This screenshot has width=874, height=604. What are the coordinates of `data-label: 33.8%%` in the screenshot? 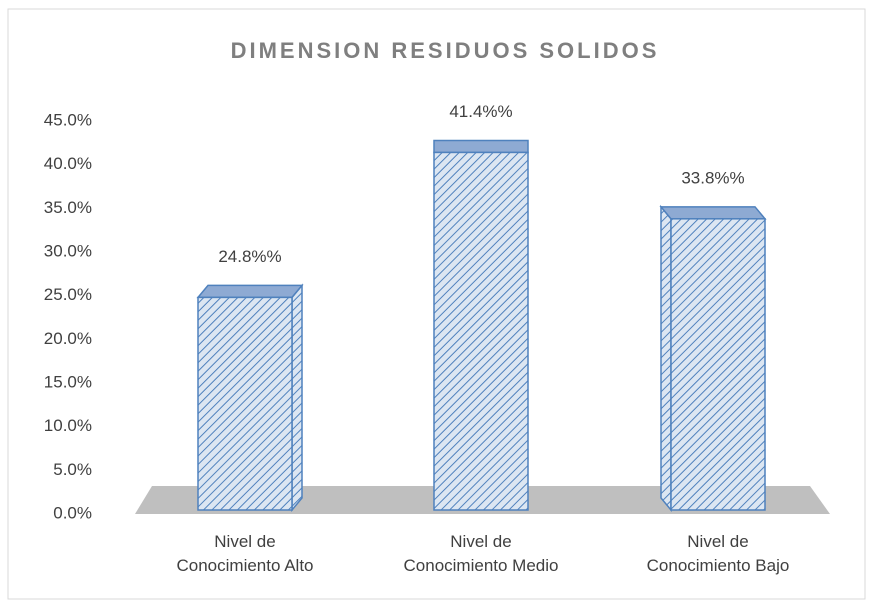 It's located at (712, 177).